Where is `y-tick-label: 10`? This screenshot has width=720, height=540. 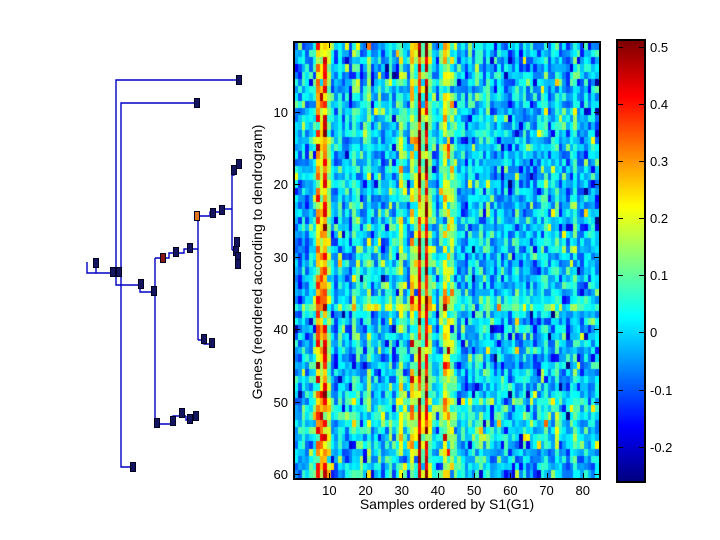 y-tick-label: 10 is located at coordinates (280, 112).